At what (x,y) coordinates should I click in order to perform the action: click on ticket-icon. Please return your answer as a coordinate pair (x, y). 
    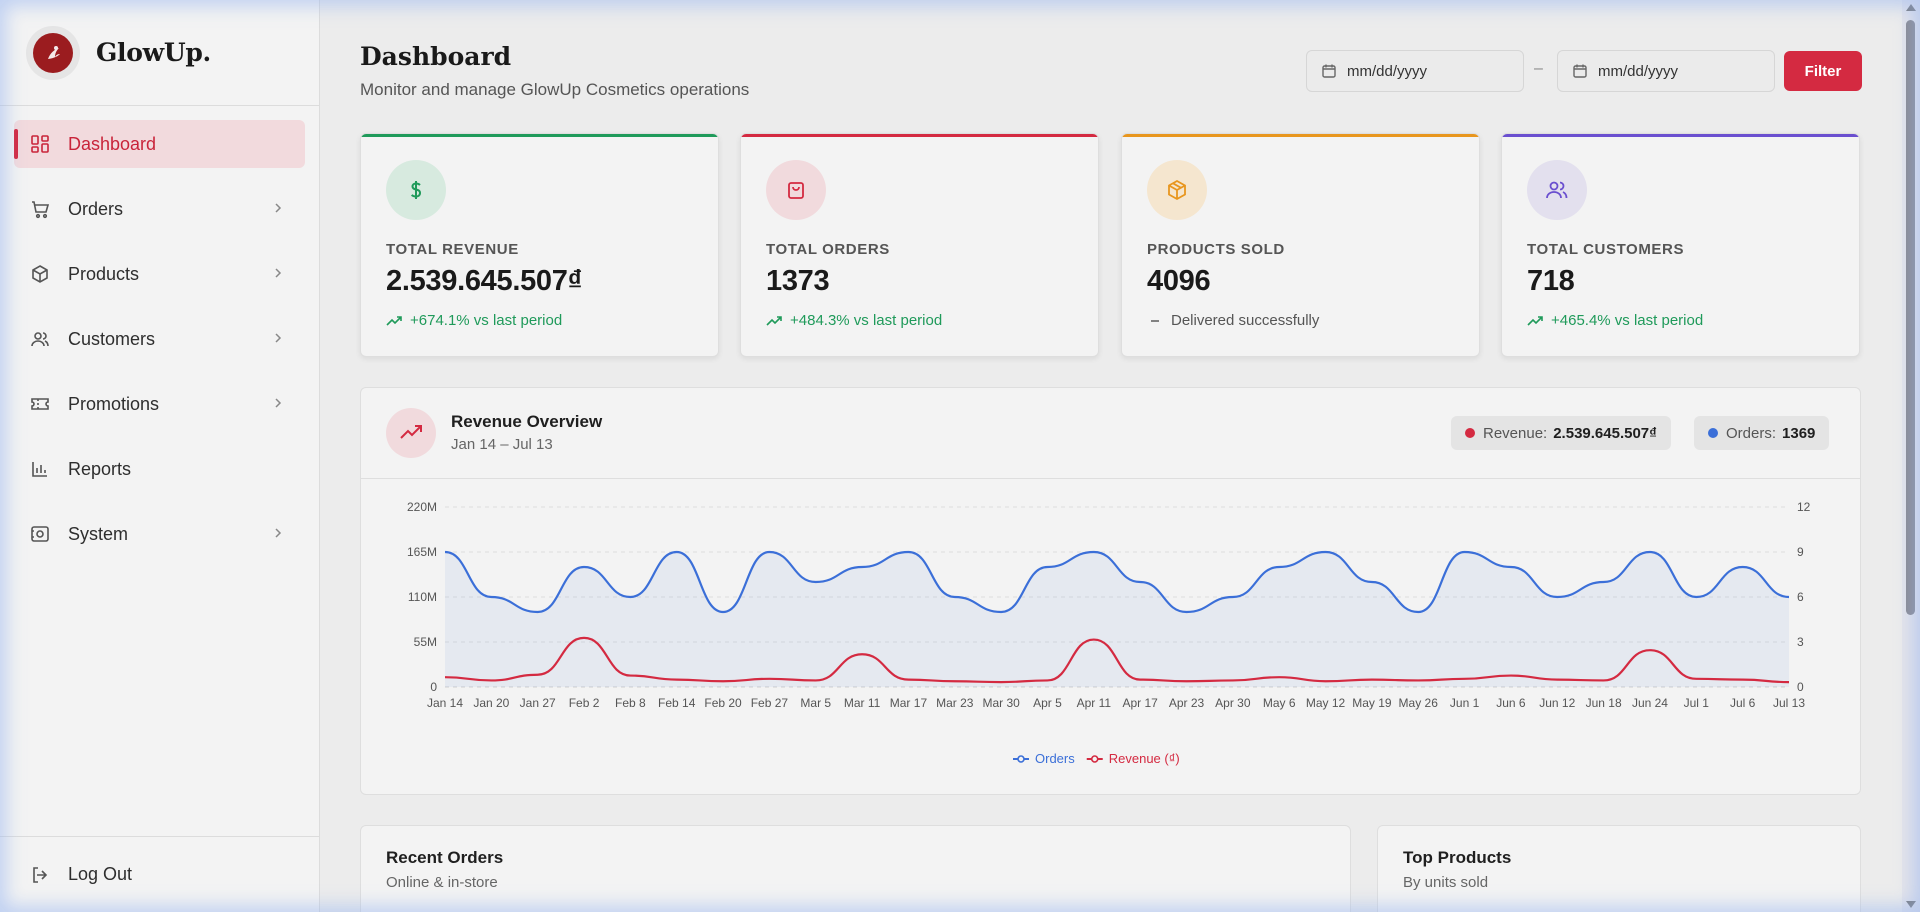
    Looking at the image, I should click on (40, 404).